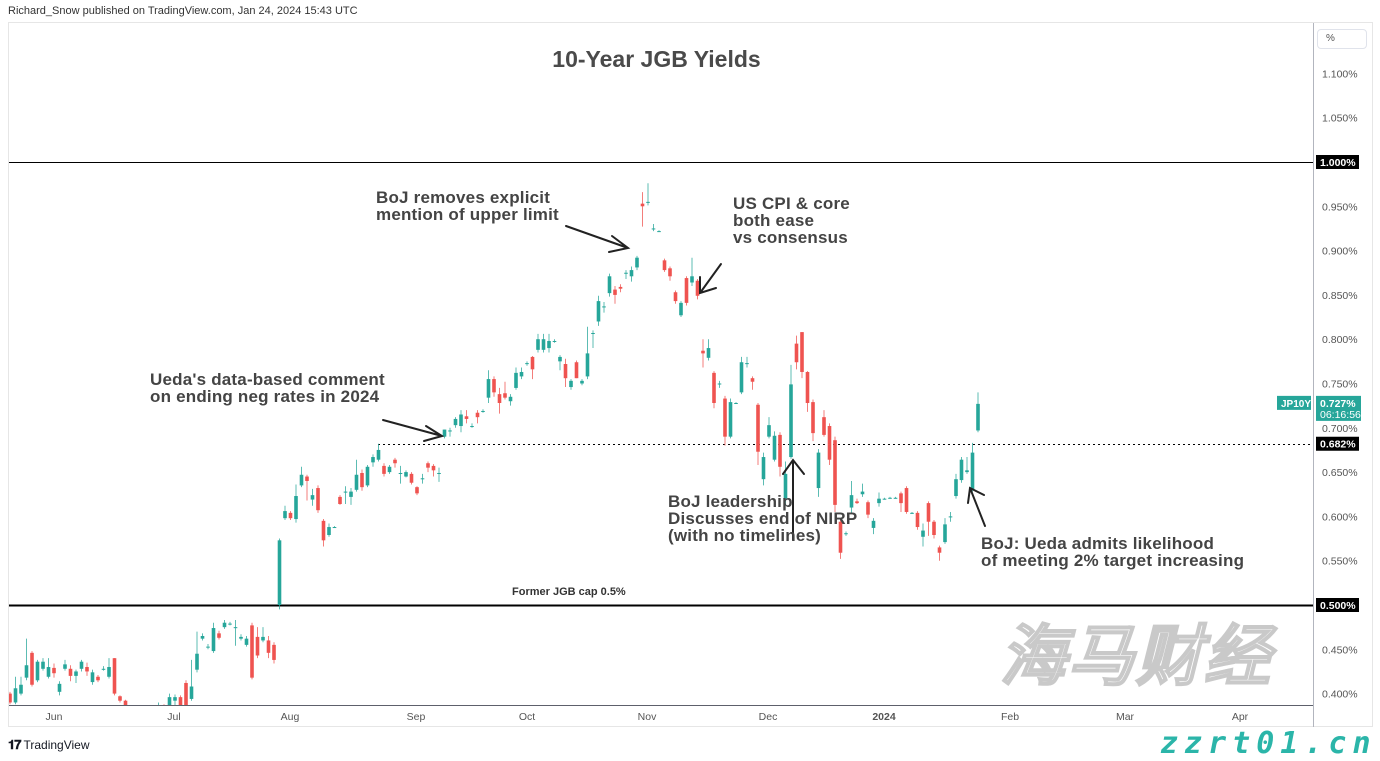  What do you see at coordinates (416, 717) in the screenshot?
I see `time-tick-label: Sep` at bounding box center [416, 717].